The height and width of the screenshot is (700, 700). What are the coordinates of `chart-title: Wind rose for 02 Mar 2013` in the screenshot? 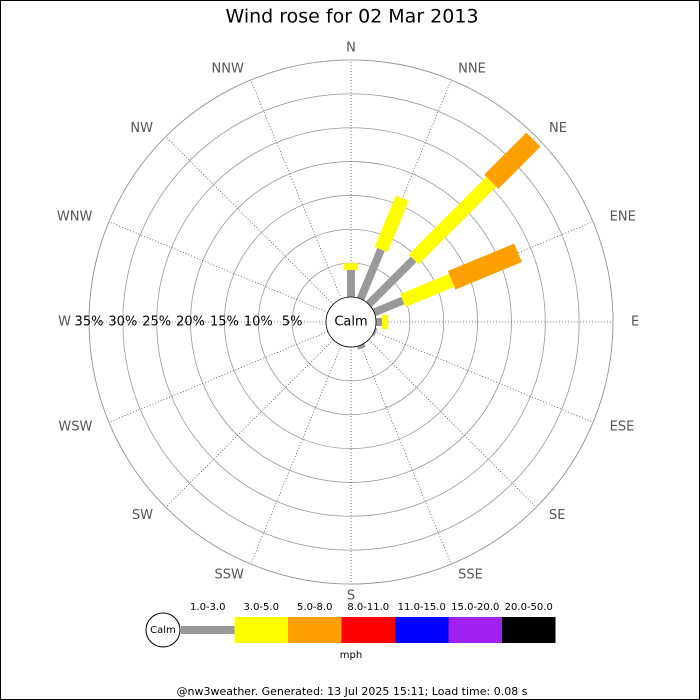 It's located at (351, 17).